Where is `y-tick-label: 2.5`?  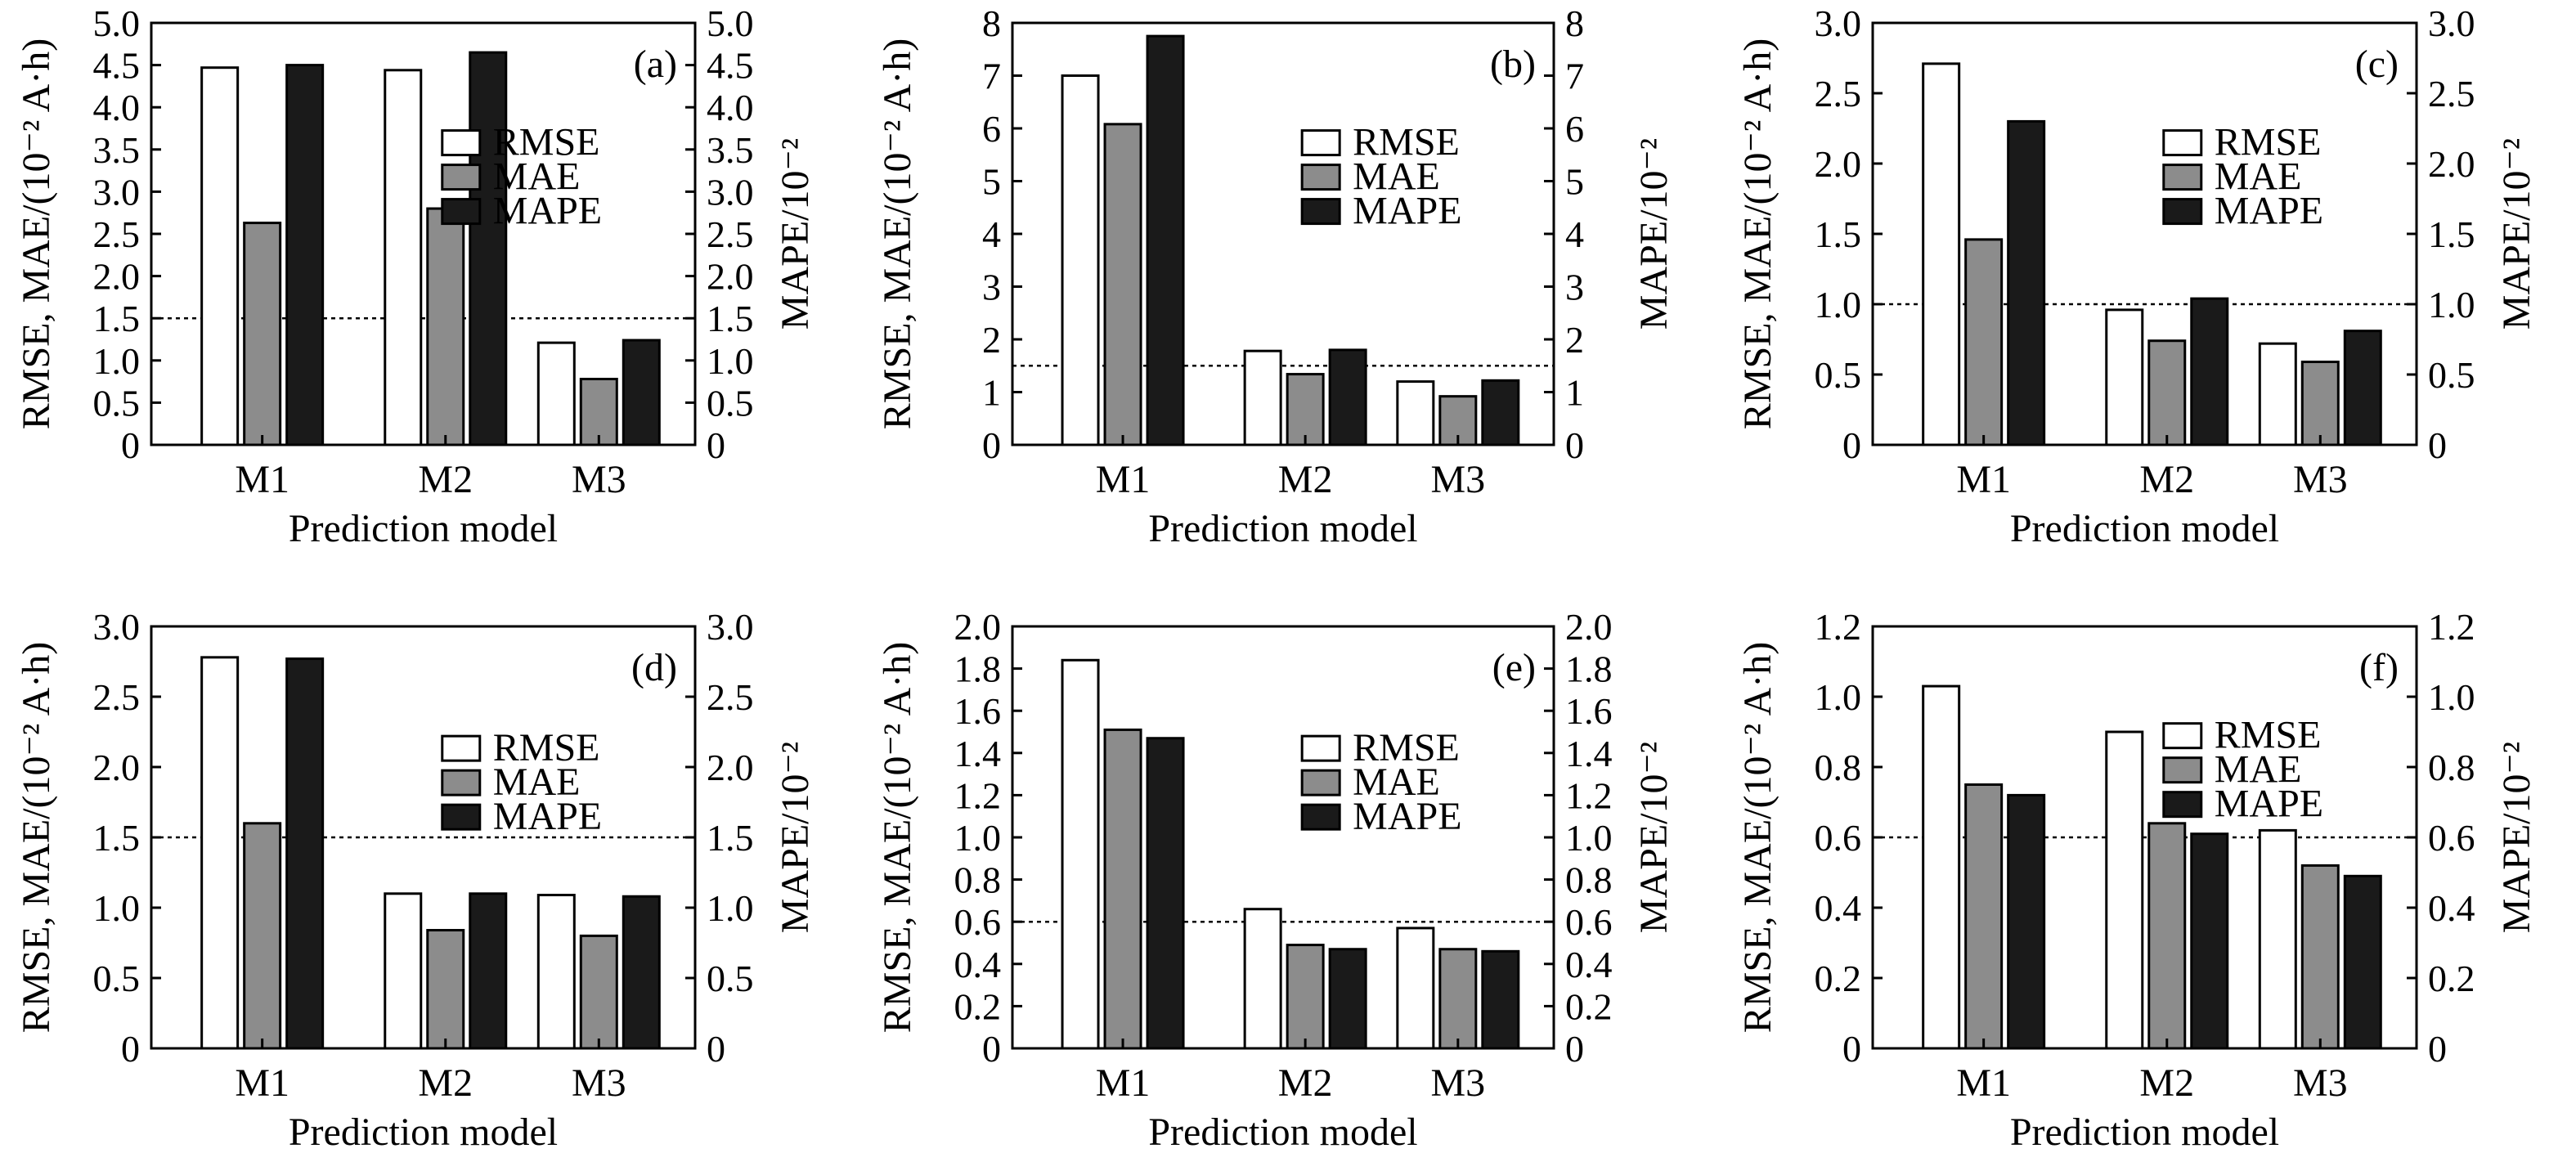
y-tick-label: 2.5 is located at coordinates (117, 234).